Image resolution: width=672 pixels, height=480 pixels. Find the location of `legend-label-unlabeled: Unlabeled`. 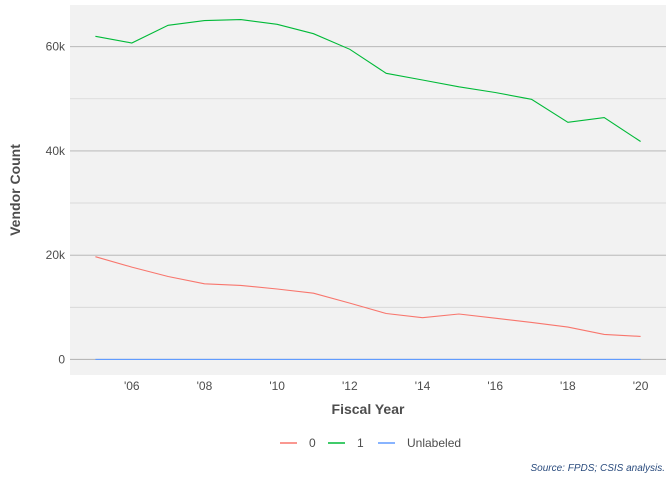

legend-label-unlabeled: Unlabeled is located at coordinates (434, 443).